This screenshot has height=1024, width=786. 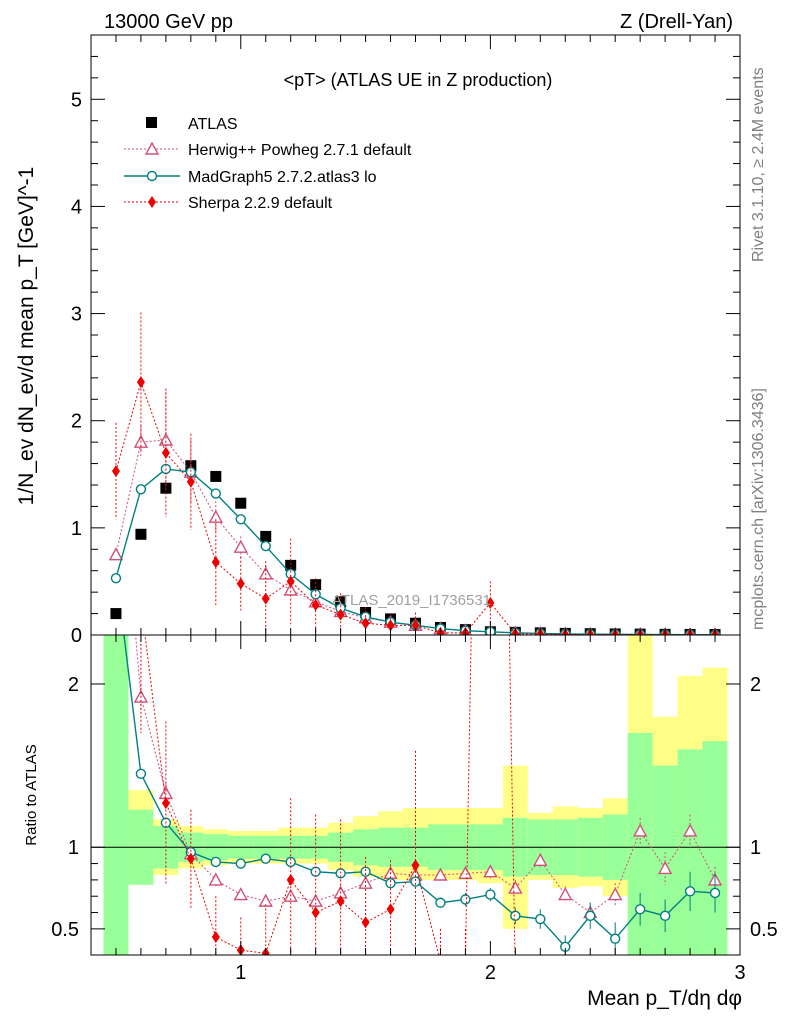 I want to click on legend-entry-sherpa: Sherpa 2.2.9 default, so click(x=228, y=203).